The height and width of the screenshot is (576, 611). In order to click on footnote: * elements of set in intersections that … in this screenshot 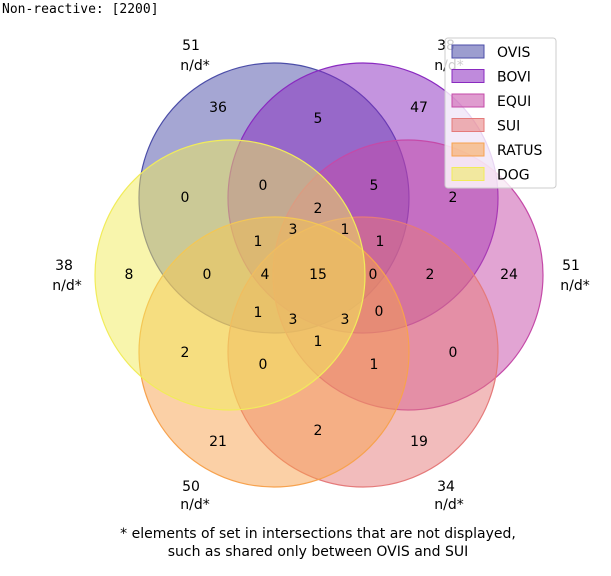, I will do `click(318, 543)`.